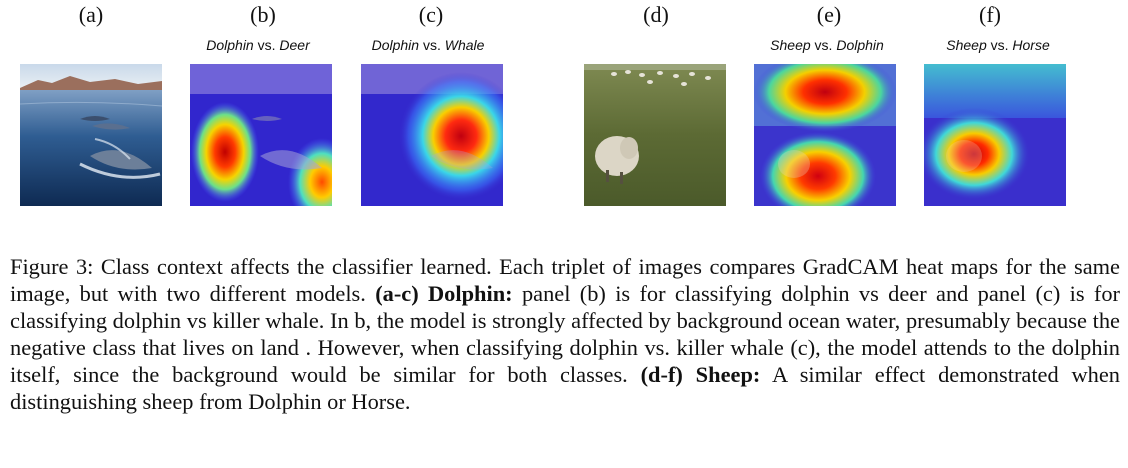 The width and height of the screenshot is (1128, 468). I want to click on panel-label-b: (b), so click(263, 14).